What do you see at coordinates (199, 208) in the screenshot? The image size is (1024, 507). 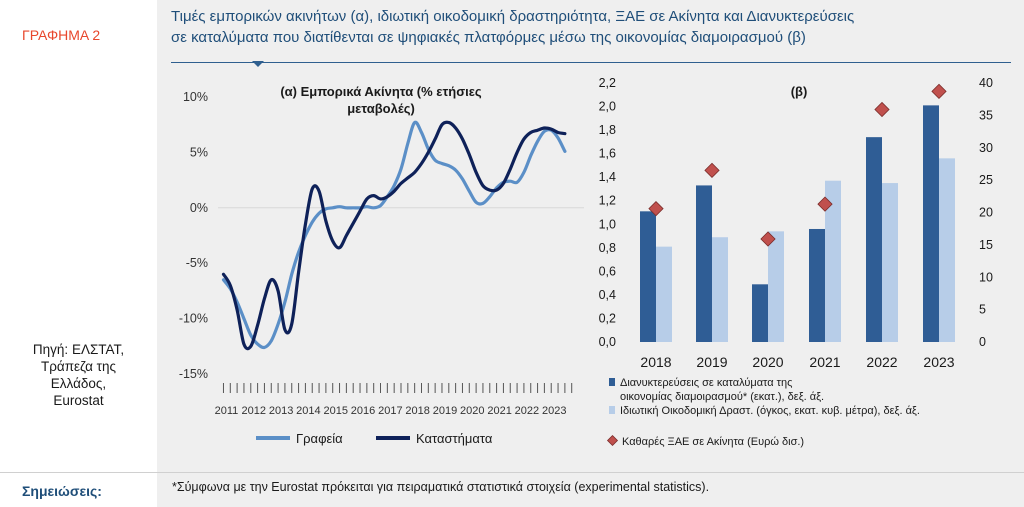 I see `y-tick-label: 0%` at bounding box center [199, 208].